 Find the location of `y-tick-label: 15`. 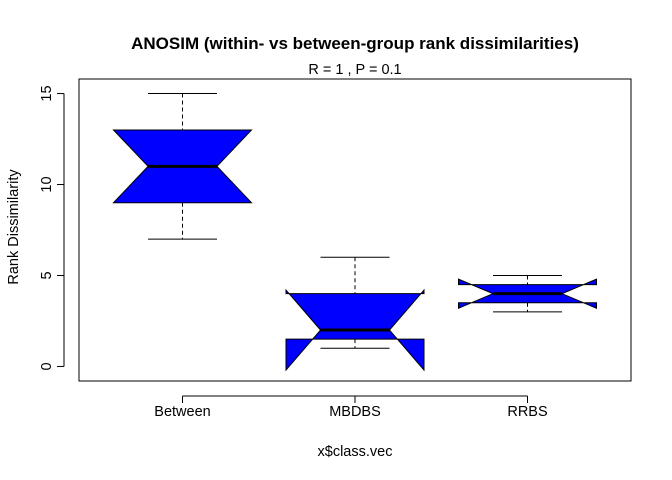

y-tick-label: 15 is located at coordinates (47, 93).